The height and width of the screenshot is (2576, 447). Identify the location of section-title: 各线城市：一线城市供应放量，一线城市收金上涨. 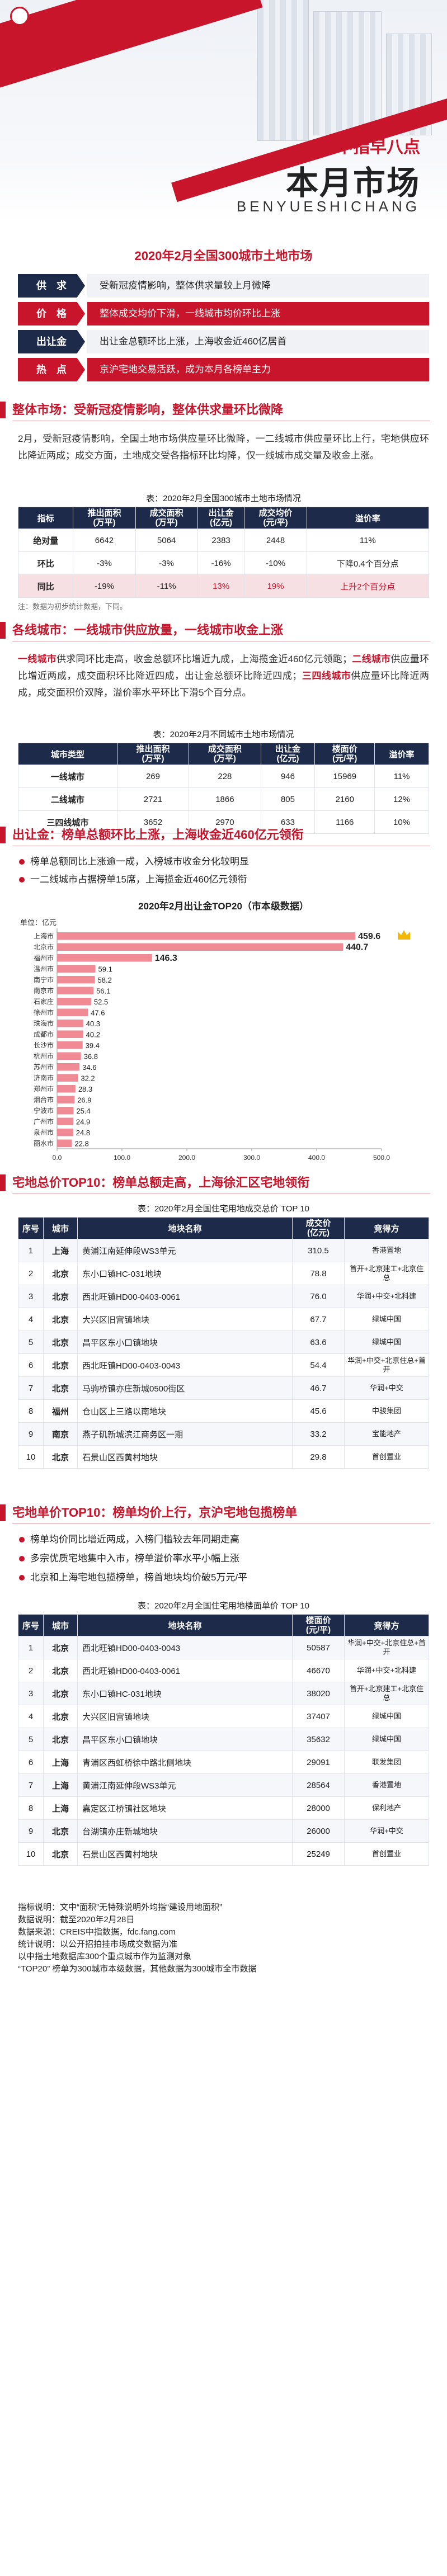
(148, 630).